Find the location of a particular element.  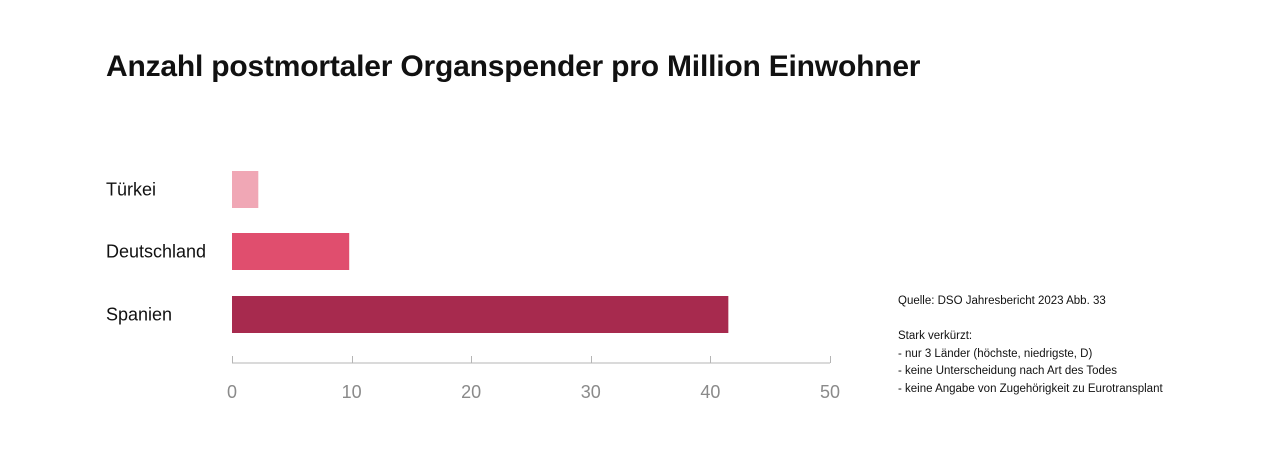

category-labels: Türkei Deutschland Spanien is located at coordinates (156, 252).